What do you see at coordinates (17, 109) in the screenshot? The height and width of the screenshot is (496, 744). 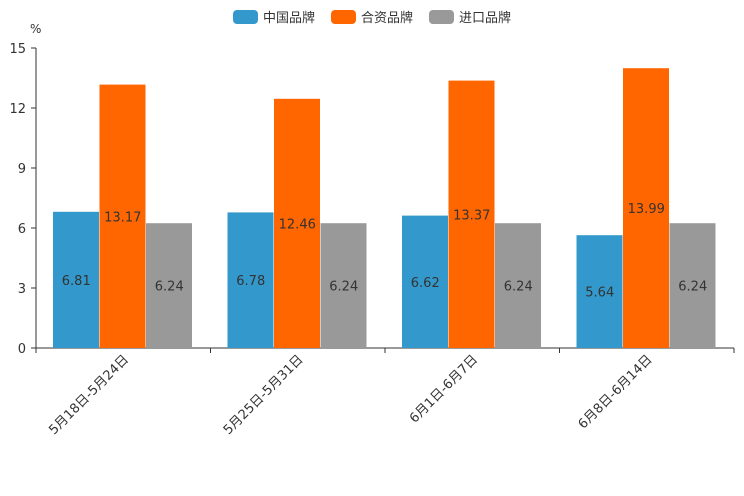 I see `y-tick-label-4: 12` at bounding box center [17, 109].